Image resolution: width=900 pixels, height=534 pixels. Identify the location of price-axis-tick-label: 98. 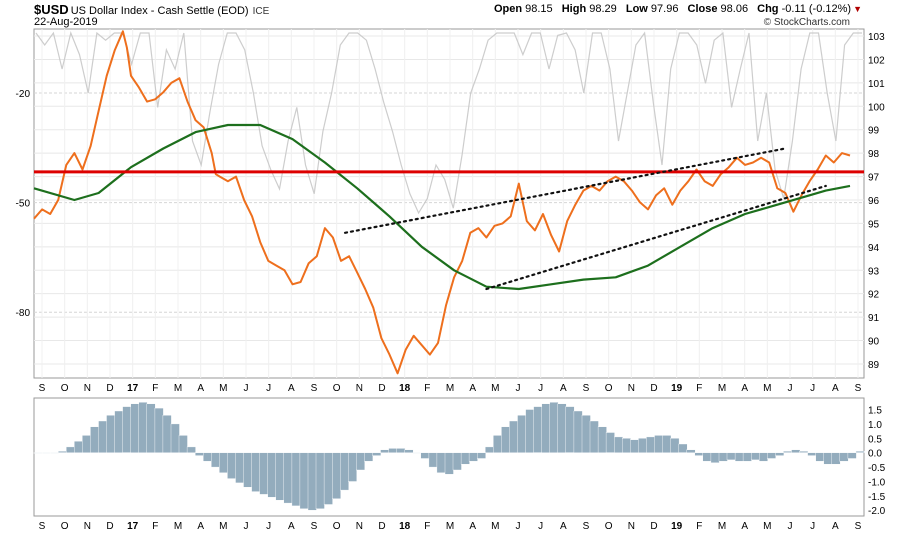
(874, 154).